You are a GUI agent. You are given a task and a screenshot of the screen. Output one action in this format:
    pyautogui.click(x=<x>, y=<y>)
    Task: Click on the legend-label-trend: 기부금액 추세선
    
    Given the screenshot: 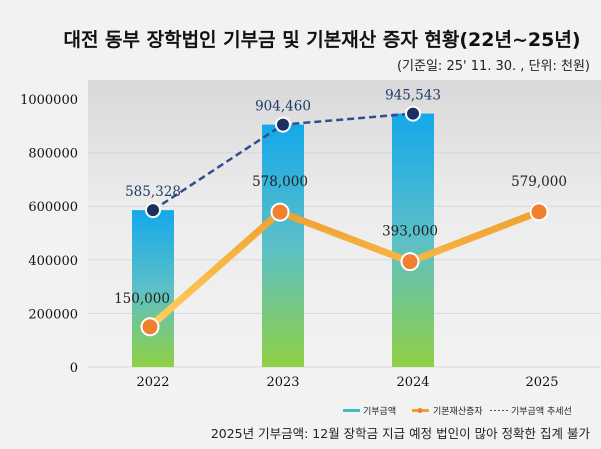 What is the action you would take?
    pyautogui.click(x=541, y=411)
    